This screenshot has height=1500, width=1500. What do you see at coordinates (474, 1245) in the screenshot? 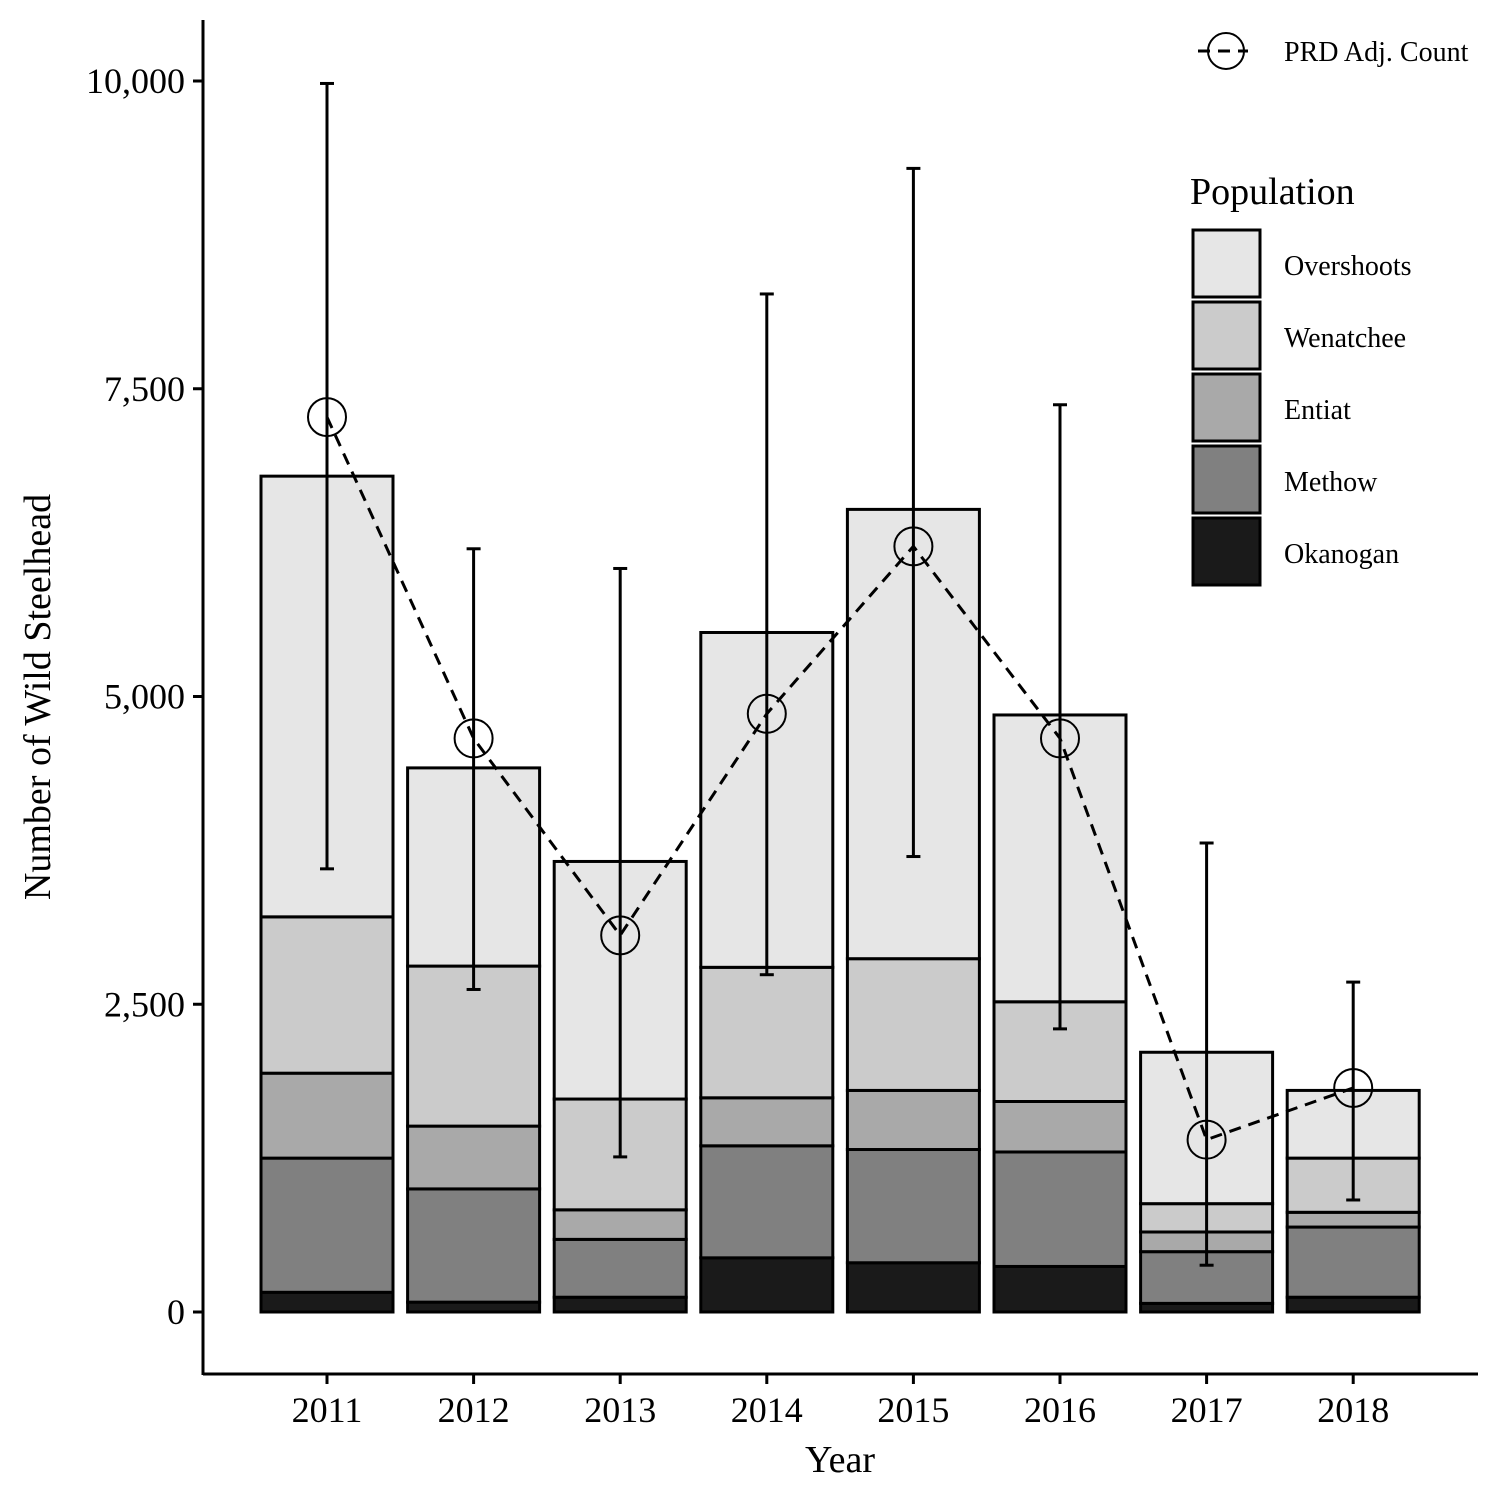
I see `bar-methow-2012` at bounding box center [474, 1245].